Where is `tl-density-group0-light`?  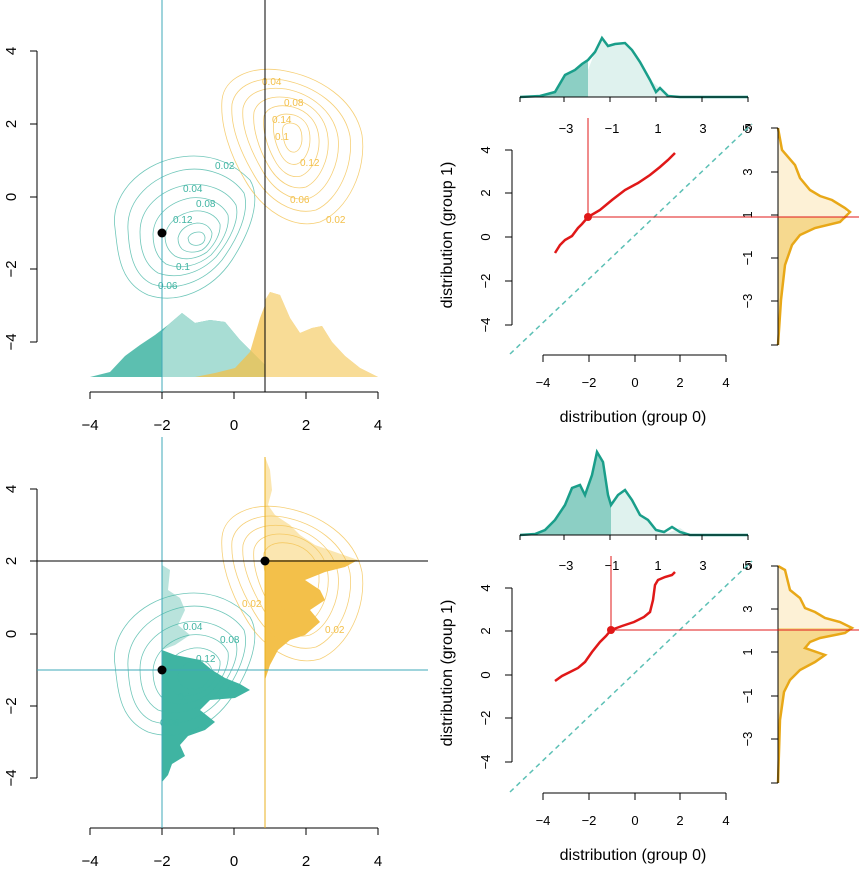 tl-density-group0-light is located at coordinates (236, 345).